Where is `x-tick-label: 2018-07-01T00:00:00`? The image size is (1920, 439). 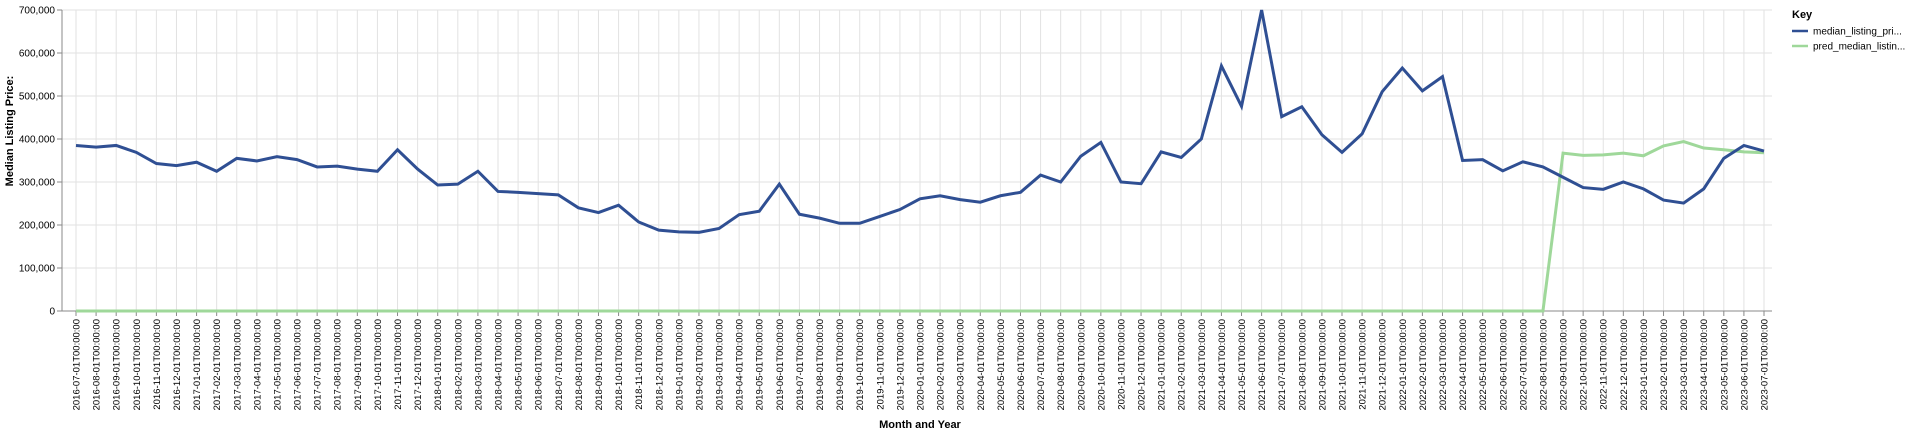
x-tick-label: 2018-07-01T00:00:00 is located at coordinates (559, 364).